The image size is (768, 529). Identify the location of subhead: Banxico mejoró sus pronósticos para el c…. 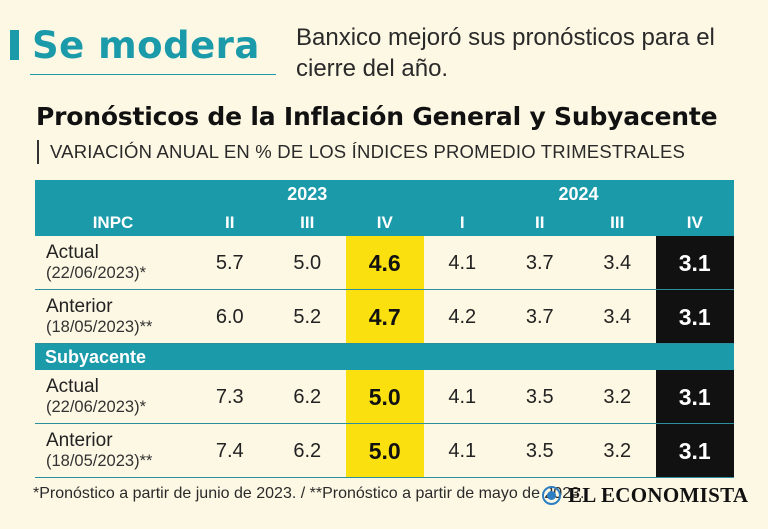
(505, 53).